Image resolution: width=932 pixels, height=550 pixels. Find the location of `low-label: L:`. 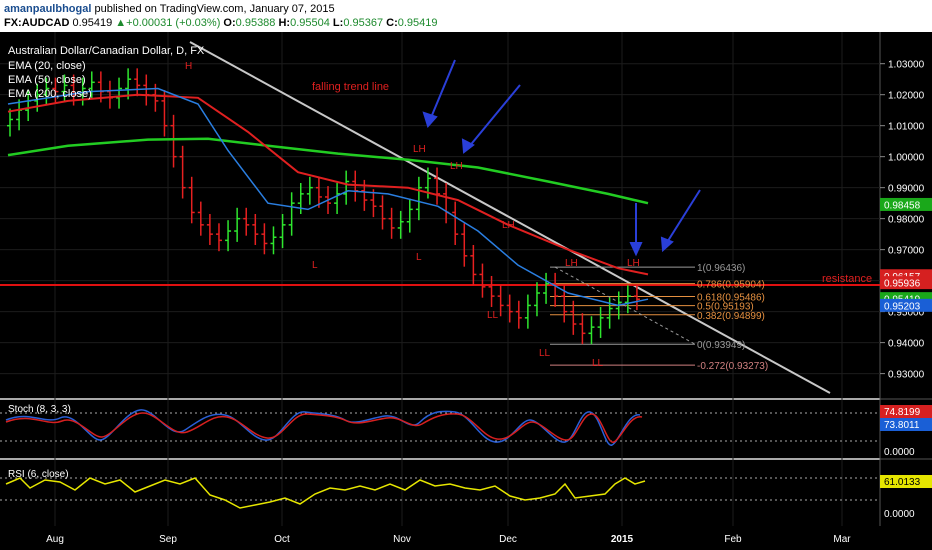

low-label: L: is located at coordinates (338, 23).